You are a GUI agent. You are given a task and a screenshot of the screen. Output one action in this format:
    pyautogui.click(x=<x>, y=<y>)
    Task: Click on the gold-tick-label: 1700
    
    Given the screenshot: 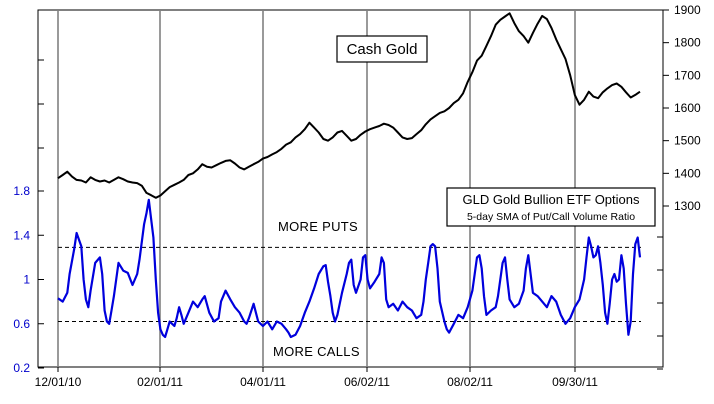 What is the action you would take?
    pyautogui.click(x=687, y=75)
    